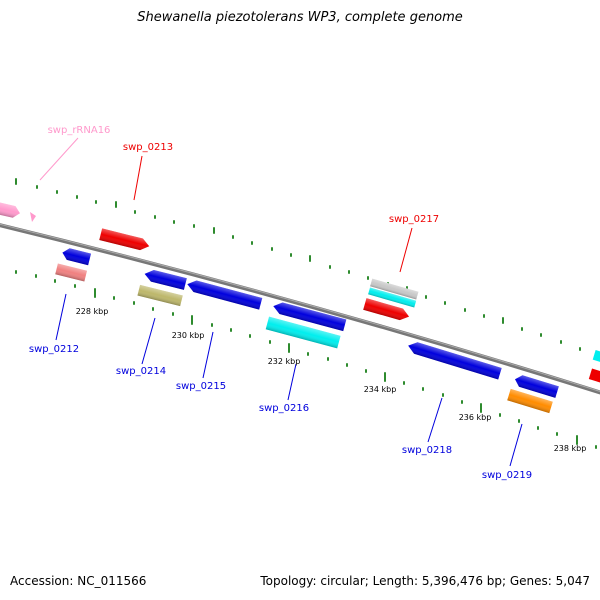  What do you see at coordinates (427, 450) in the screenshot?
I see `gene-label: swp_0218` at bounding box center [427, 450].